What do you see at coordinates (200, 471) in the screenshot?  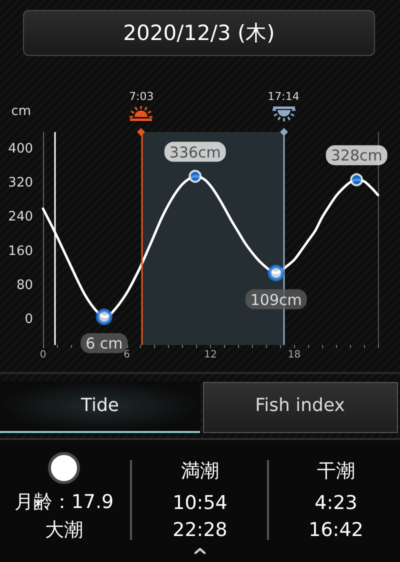 I see `text: 満潮` at bounding box center [200, 471].